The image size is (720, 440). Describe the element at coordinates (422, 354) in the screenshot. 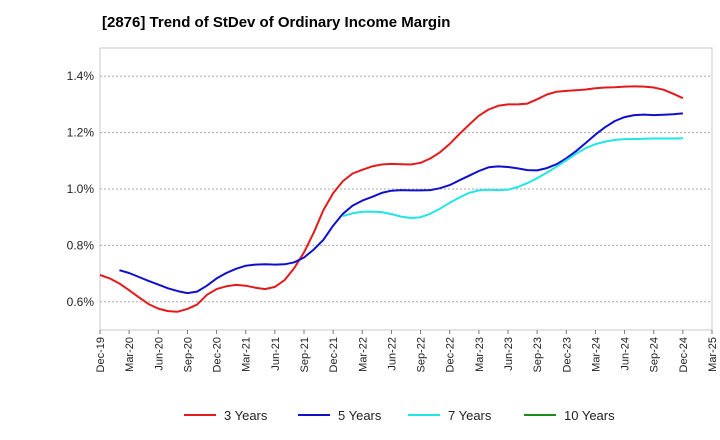

I see `x-tick-label: Sep-22` at that location.